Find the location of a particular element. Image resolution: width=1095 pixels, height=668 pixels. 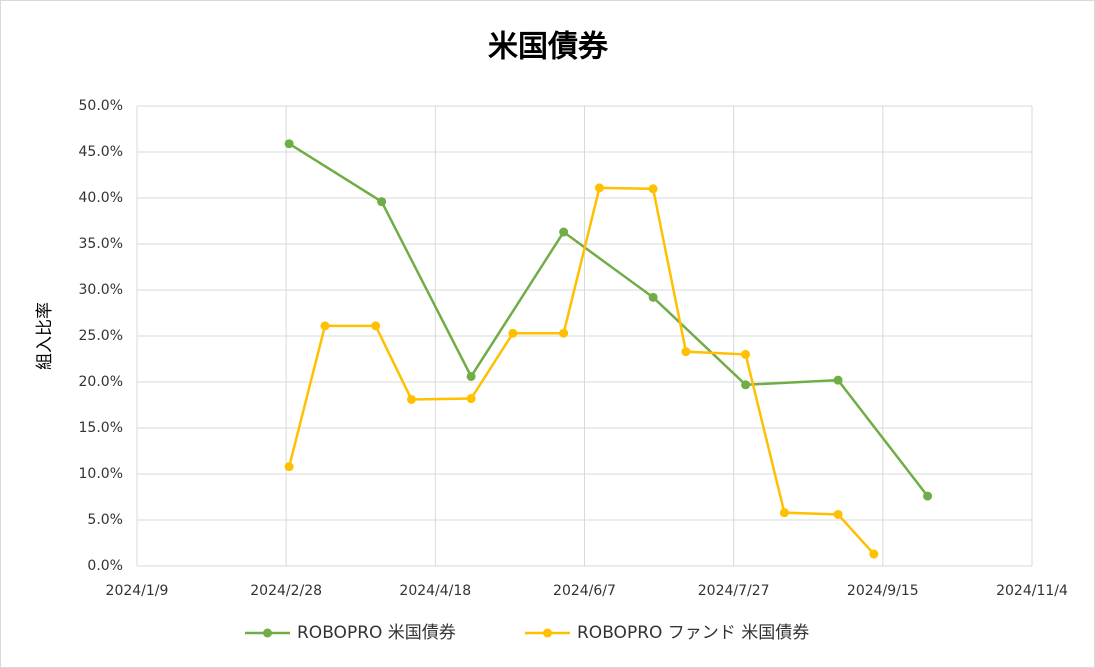

y-tick-label: 0.0% is located at coordinates (105, 566).